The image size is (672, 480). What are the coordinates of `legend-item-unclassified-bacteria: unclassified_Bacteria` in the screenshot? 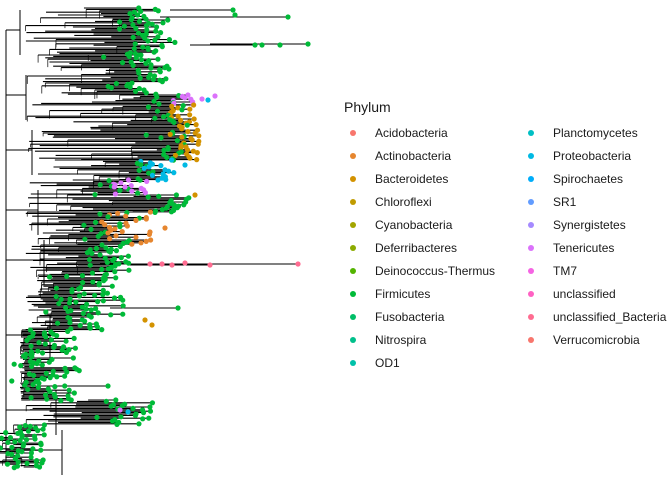 It's located at (596, 319).